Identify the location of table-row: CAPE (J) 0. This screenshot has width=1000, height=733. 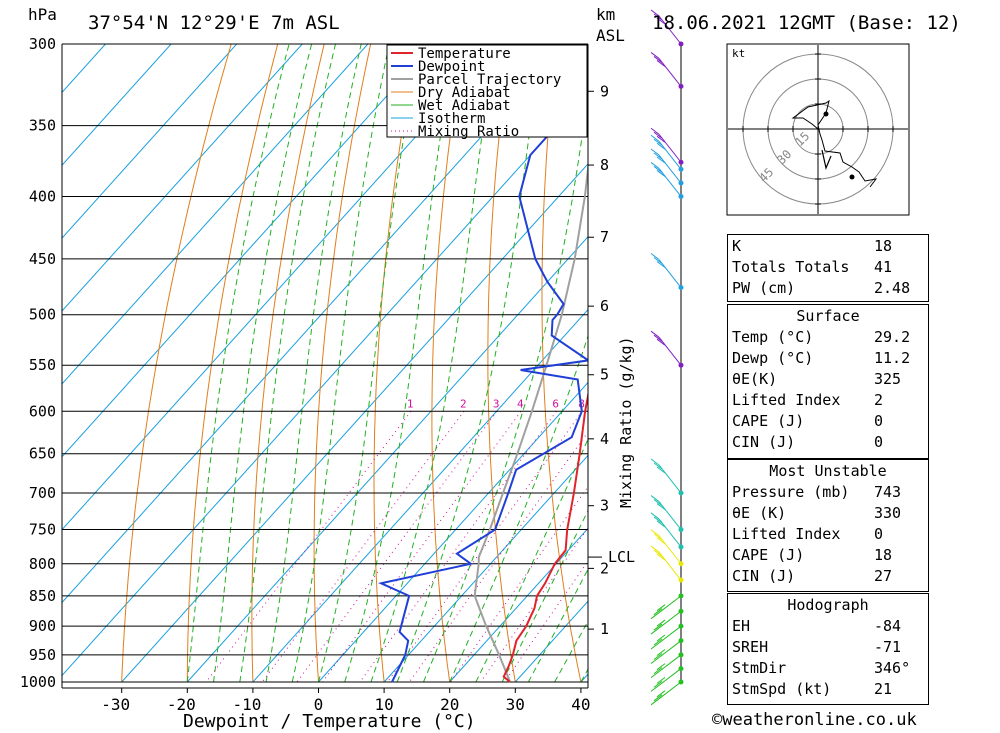
(828, 421).